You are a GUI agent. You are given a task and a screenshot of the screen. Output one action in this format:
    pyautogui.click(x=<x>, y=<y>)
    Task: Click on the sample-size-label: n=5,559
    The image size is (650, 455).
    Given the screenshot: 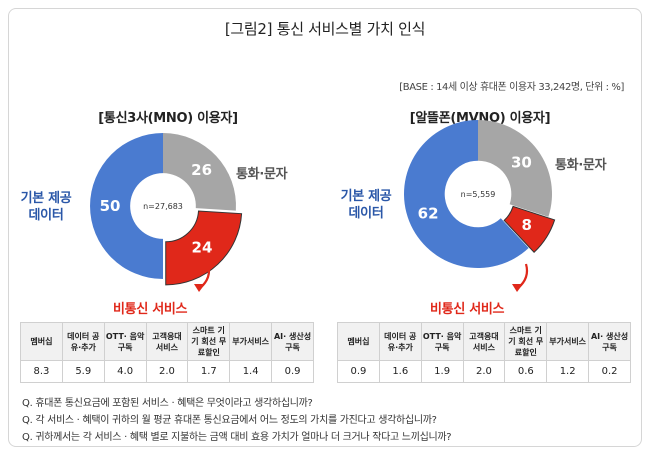 What is the action you would take?
    pyautogui.click(x=478, y=194)
    